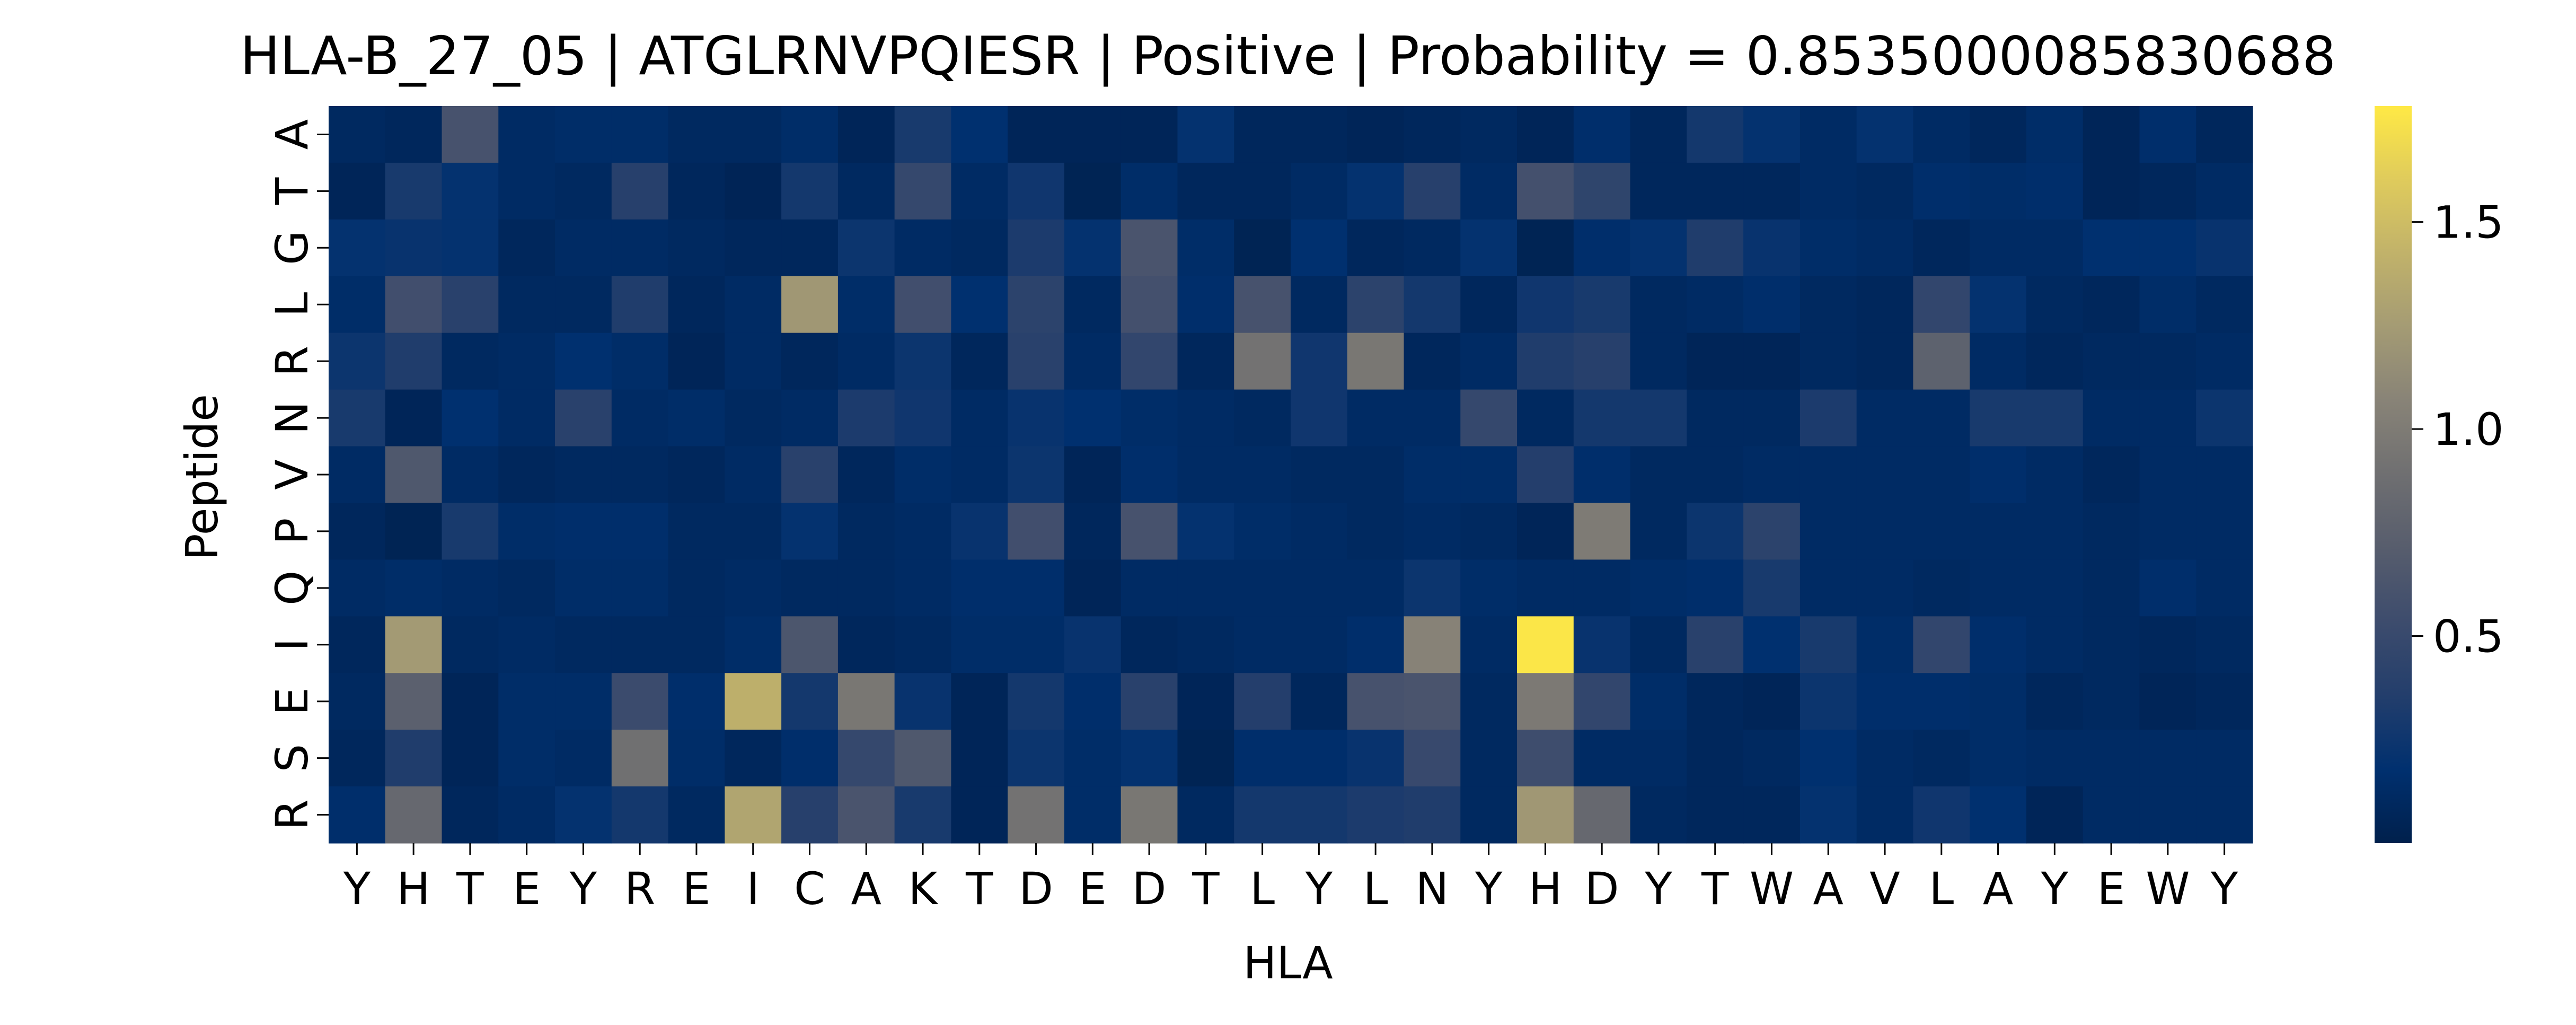 The image size is (2576, 1025). Describe the element at coordinates (292, 588) in the screenshot. I see `y-tick-label: Q` at that location.